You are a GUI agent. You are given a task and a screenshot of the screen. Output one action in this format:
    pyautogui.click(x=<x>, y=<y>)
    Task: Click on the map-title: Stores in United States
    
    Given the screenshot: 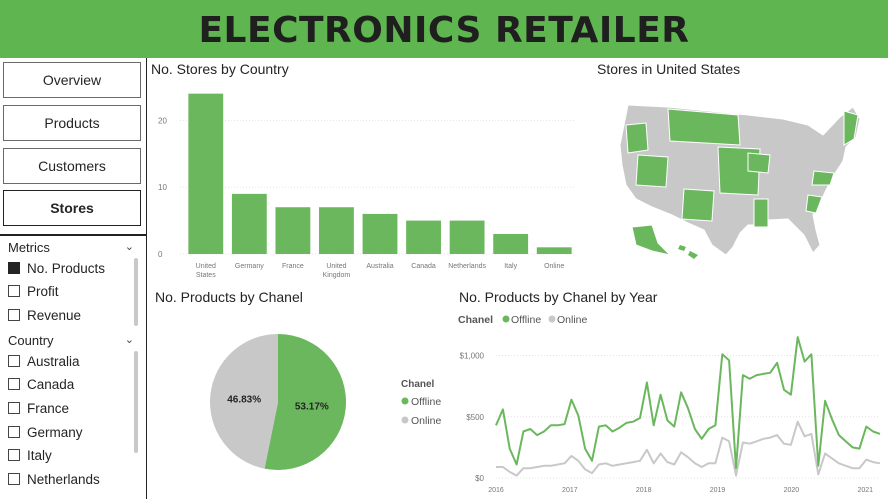 What is the action you would take?
    pyautogui.click(x=669, y=69)
    